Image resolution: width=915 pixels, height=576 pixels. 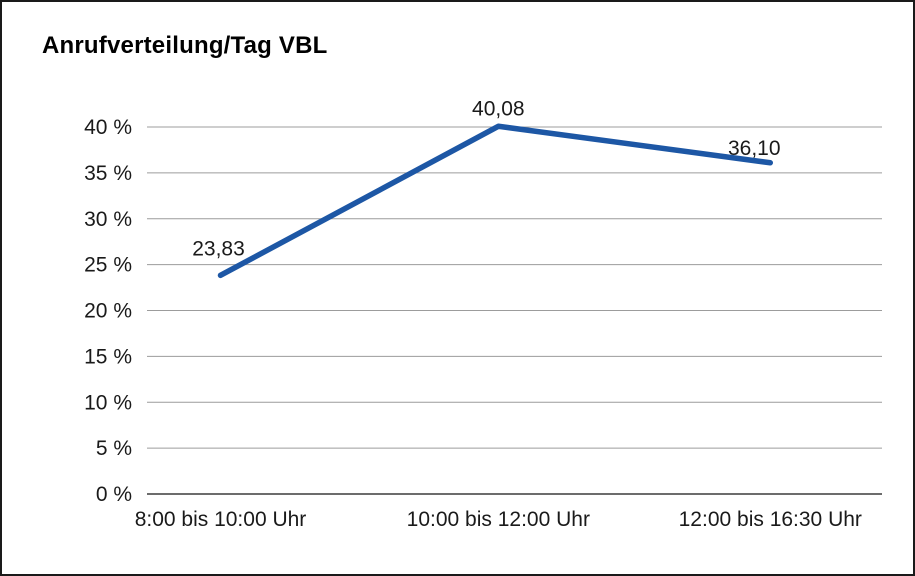 I want to click on y-tick-label: 40 %, so click(x=108, y=127).